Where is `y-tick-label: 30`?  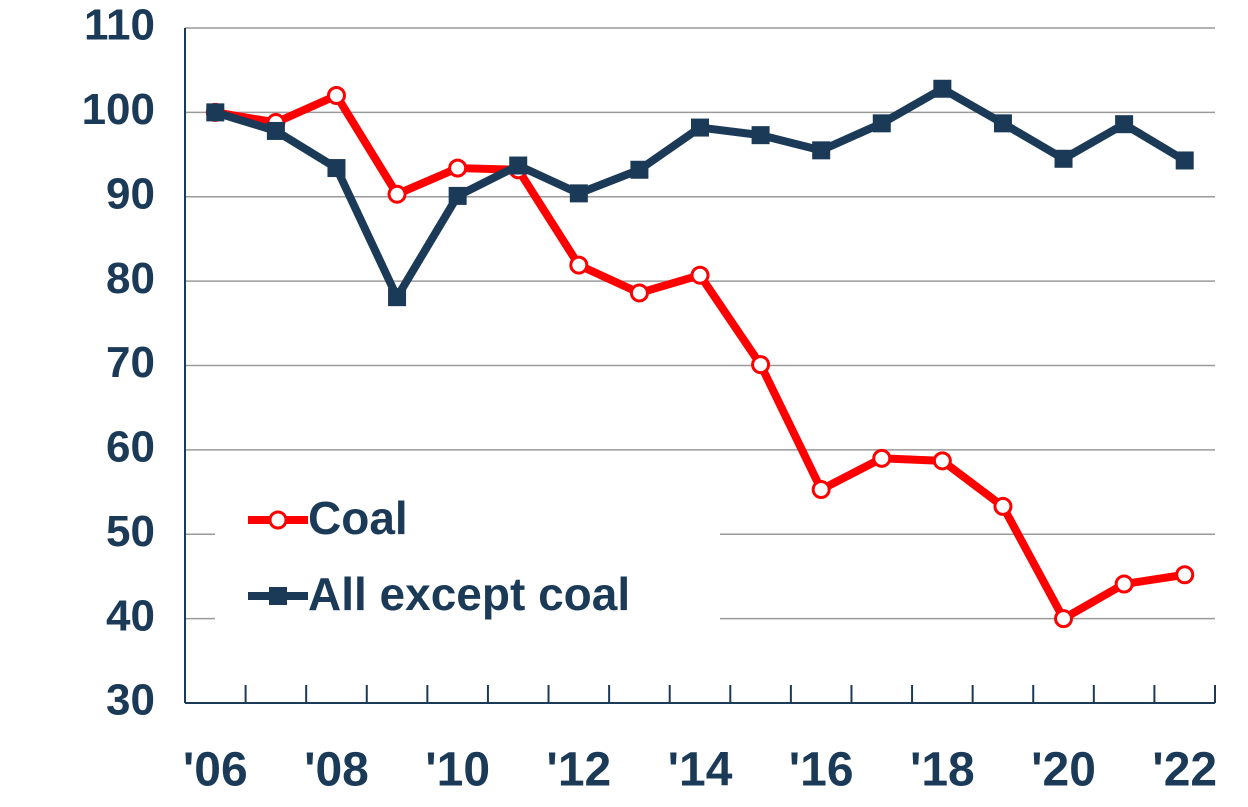 y-tick-label: 30 is located at coordinates (130, 700).